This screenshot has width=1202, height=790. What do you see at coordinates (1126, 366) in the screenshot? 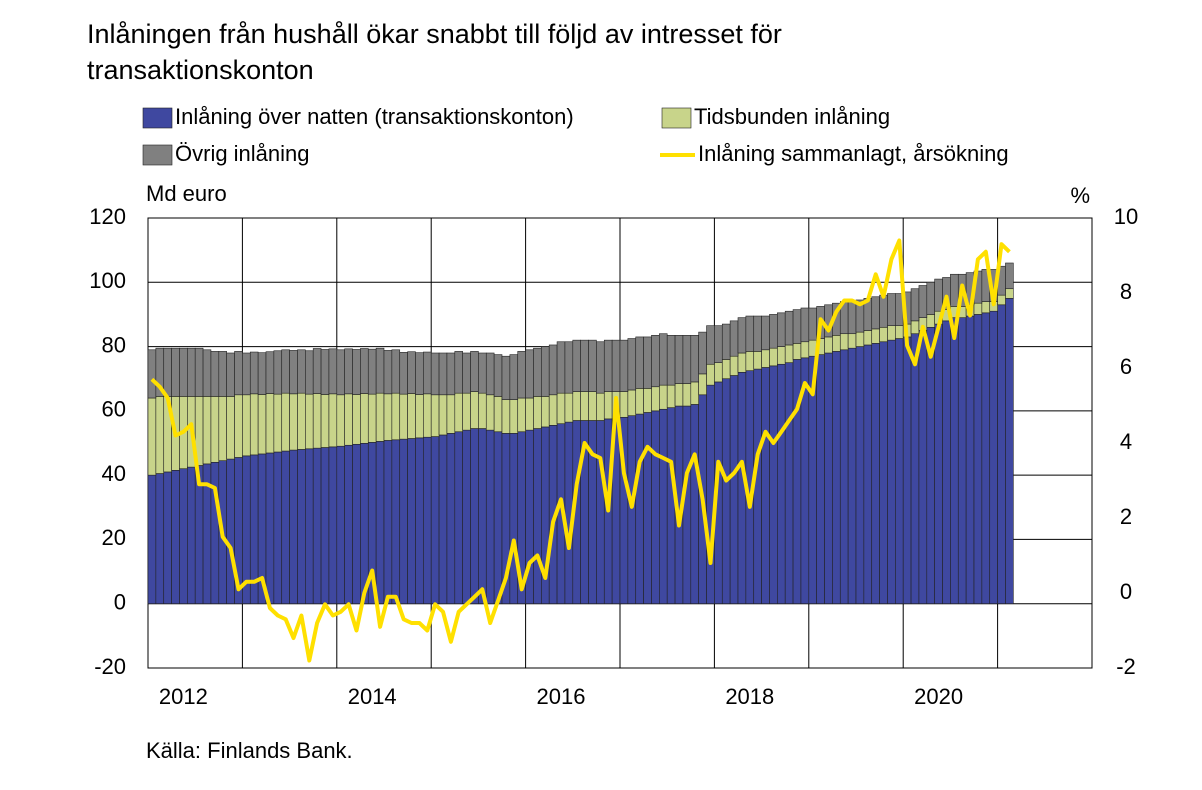
I see `y2-tick-label: 6` at bounding box center [1126, 366].